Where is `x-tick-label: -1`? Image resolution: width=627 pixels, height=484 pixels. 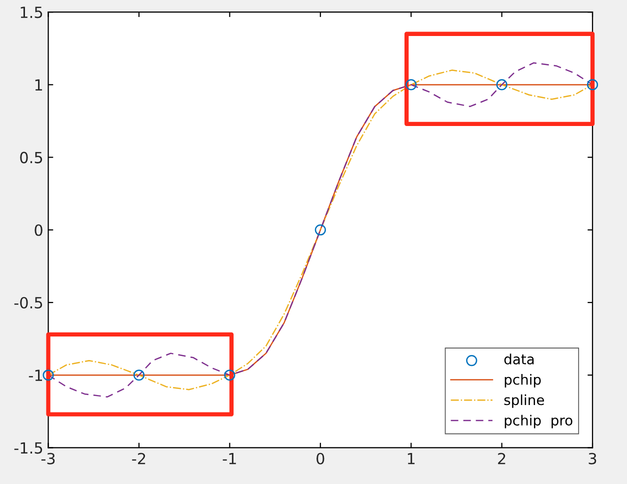 x-tick-label: -1 is located at coordinates (229, 458).